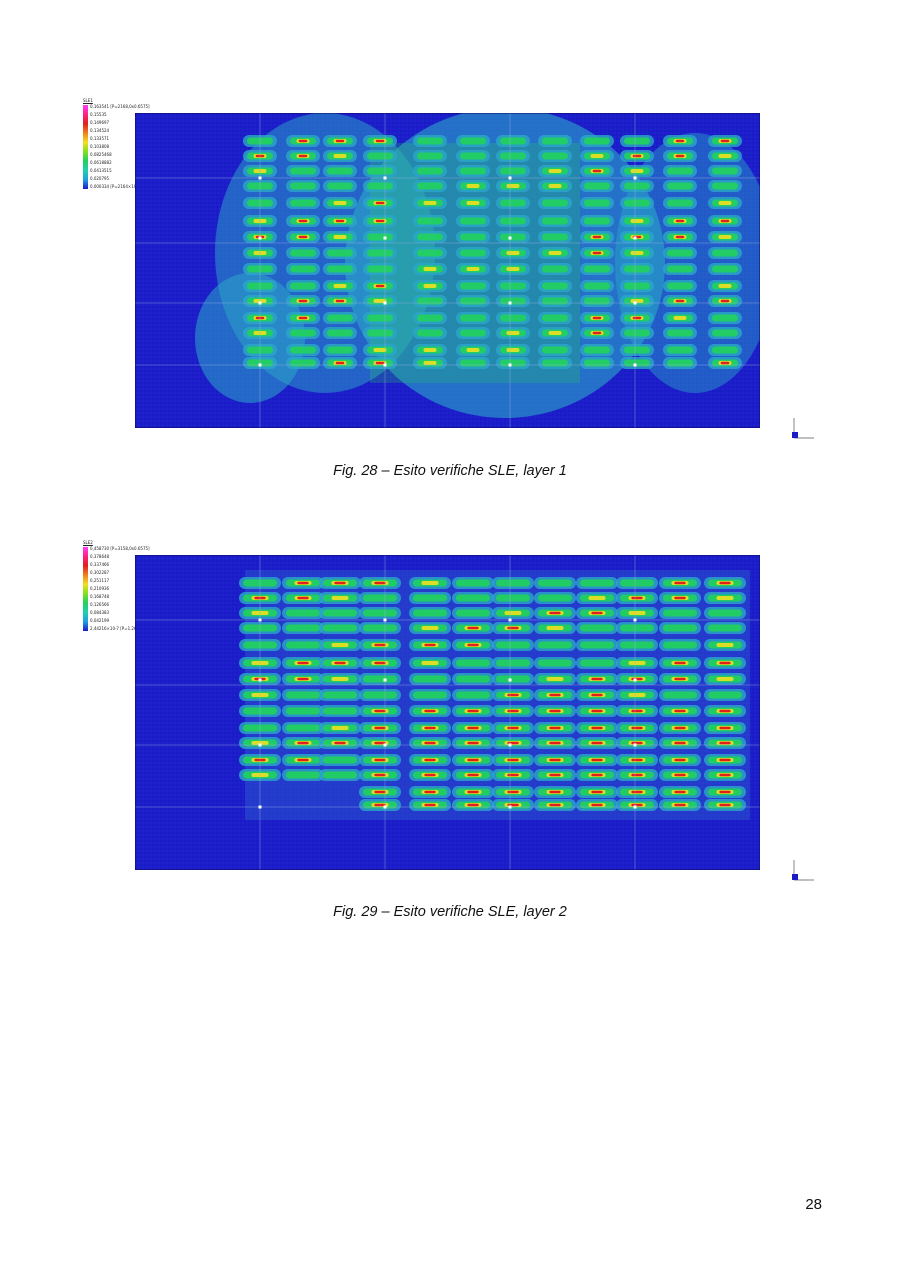 The height and width of the screenshot is (1280, 900). I want to click on legend-value: 0,168748, so click(100, 596).